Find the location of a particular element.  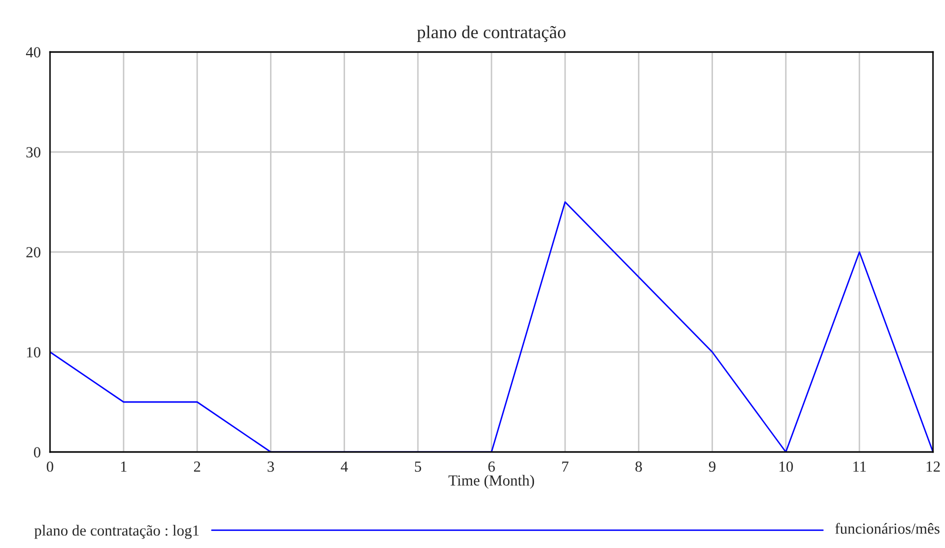

x-tick-label: 4 is located at coordinates (344, 467).